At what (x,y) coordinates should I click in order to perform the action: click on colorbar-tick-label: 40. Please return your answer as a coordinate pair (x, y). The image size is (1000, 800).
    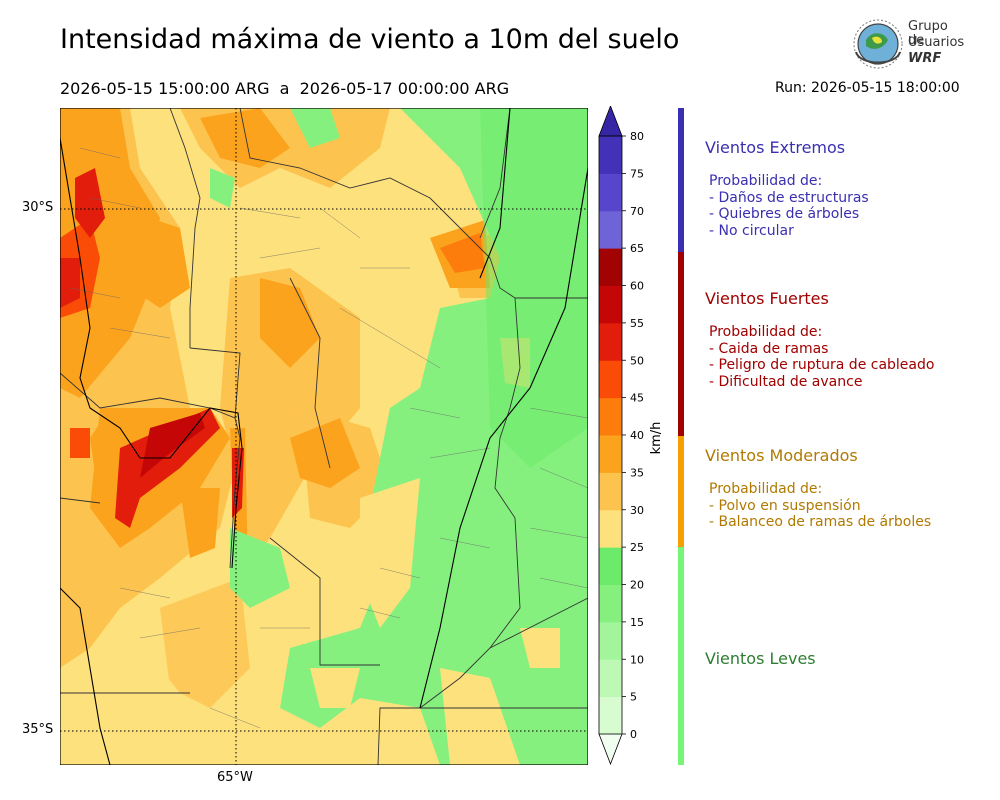
    Looking at the image, I should click on (637, 435).